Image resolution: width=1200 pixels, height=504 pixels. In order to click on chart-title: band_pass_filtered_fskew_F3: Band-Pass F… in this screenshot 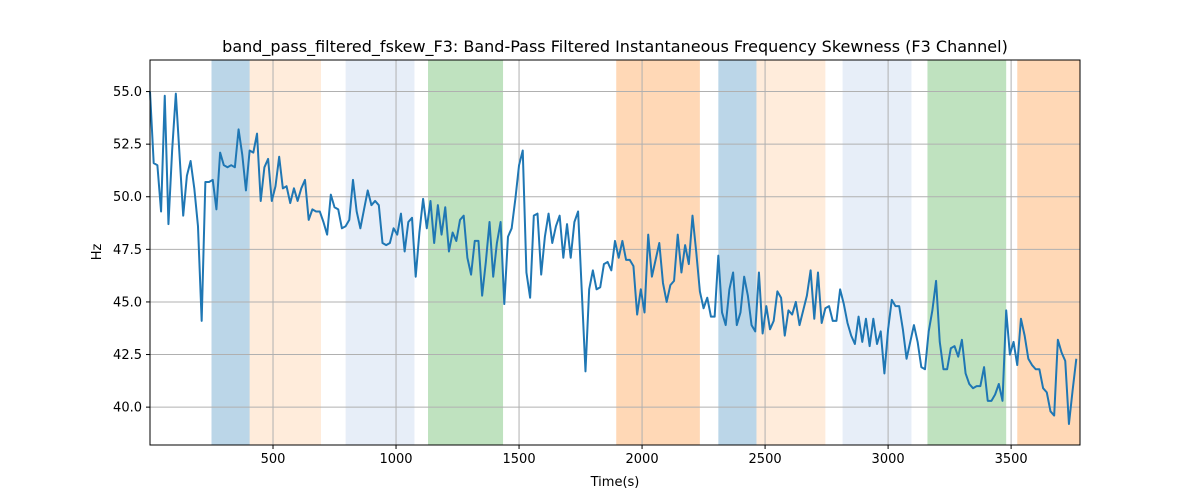, I will do `click(615, 47)`.